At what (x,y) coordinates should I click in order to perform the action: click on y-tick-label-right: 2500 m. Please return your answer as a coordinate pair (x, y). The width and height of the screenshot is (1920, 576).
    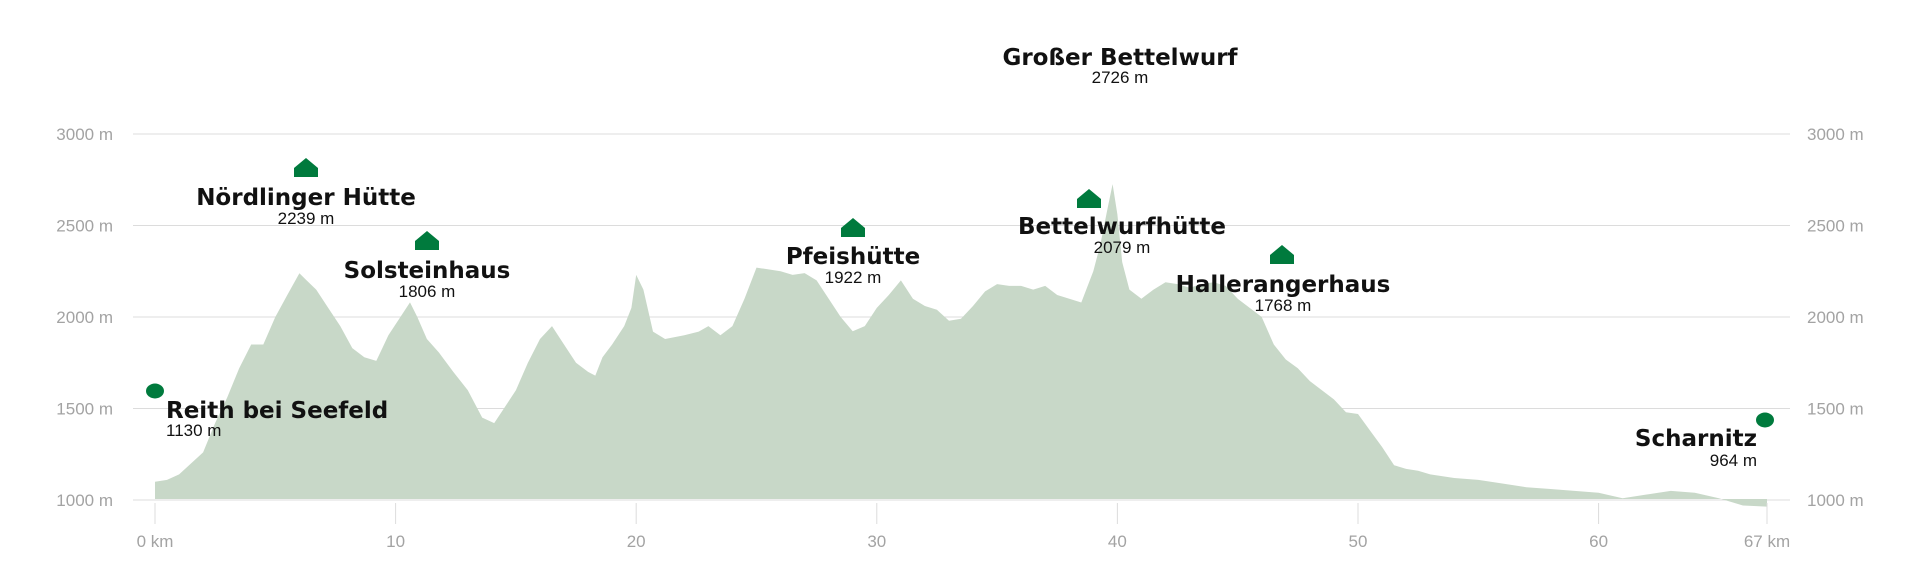
    Looking at the image, I should click on (1835, 226).